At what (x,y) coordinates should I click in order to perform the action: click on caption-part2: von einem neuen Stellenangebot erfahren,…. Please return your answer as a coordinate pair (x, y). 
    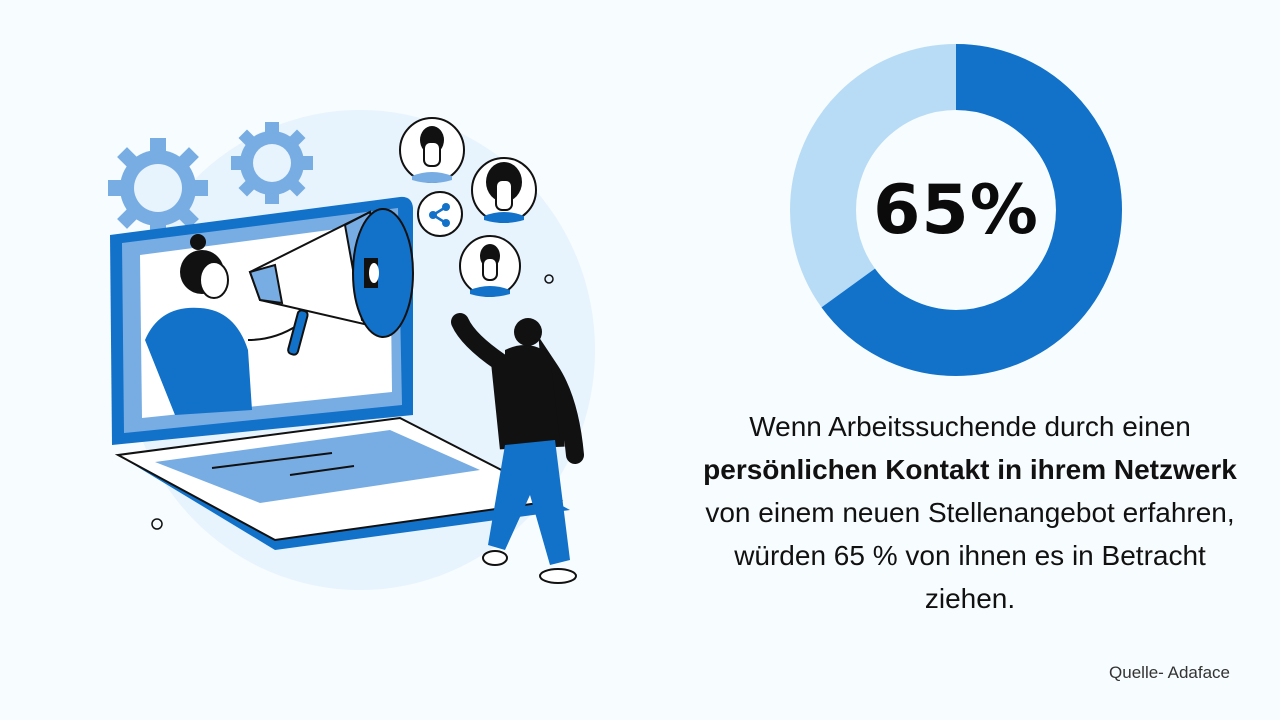
    Looking at the image, I should click on (970, 555).